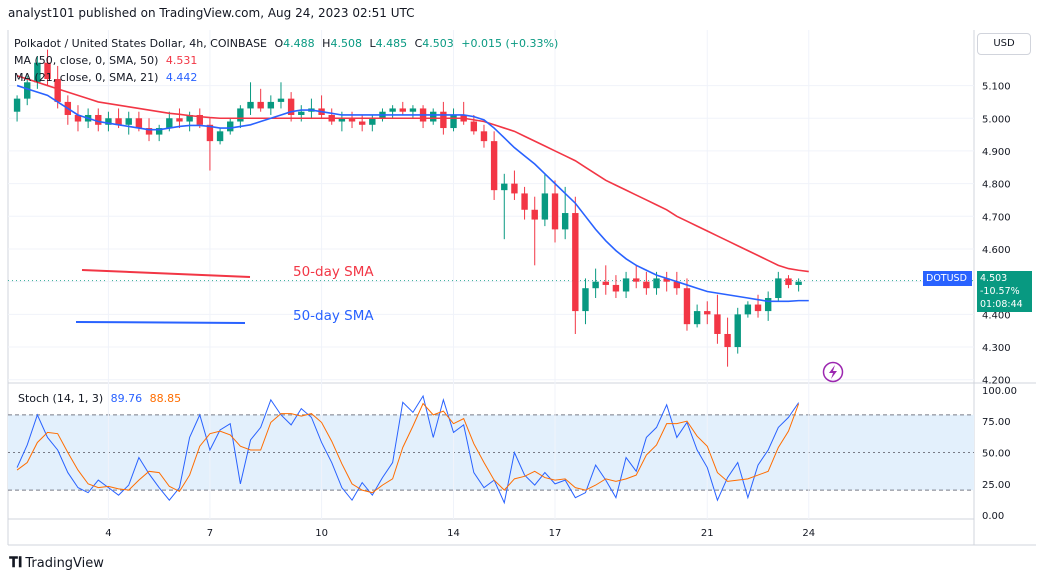 This screenshot has height=581, width=1044. I want to click on flash-icon, so click(833, 372).